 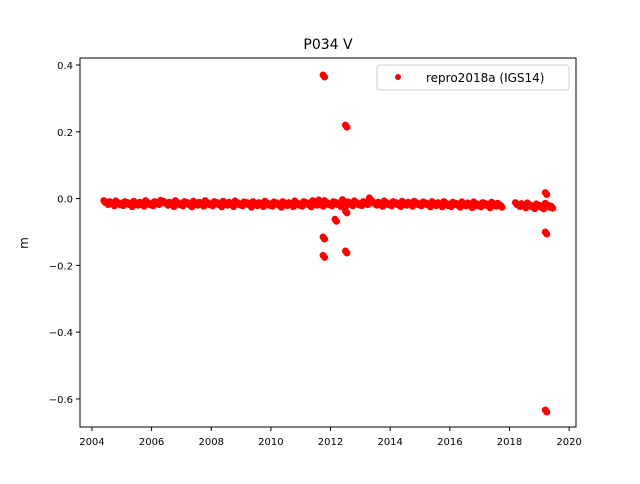 What do you see at coordinates (270, 442) in the screenshot?
I see `x-tick-label: 2010` at bounding box center [270, 442].